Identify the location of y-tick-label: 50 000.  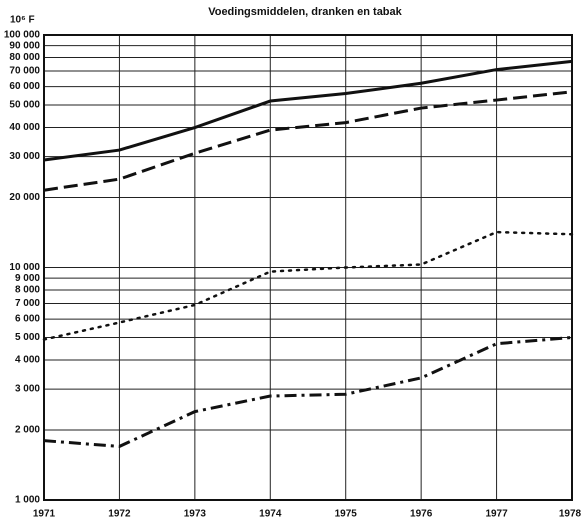
(24, 105).